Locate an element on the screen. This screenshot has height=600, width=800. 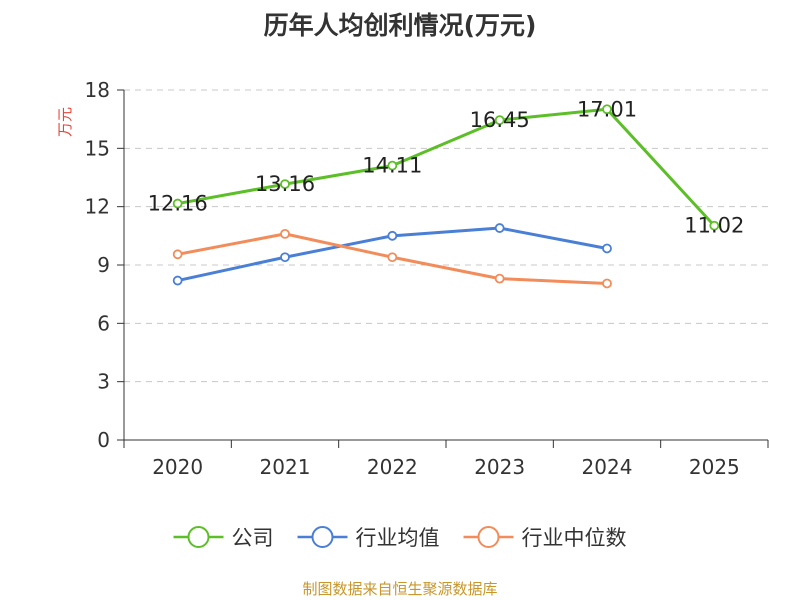
y-axis-title: 万元 is located at coordinates (65, 122).